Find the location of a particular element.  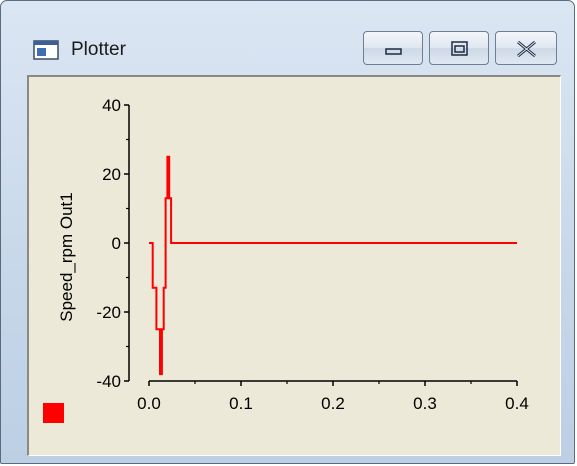

y-tick-label: -20 is located at coordinates (108, 312).